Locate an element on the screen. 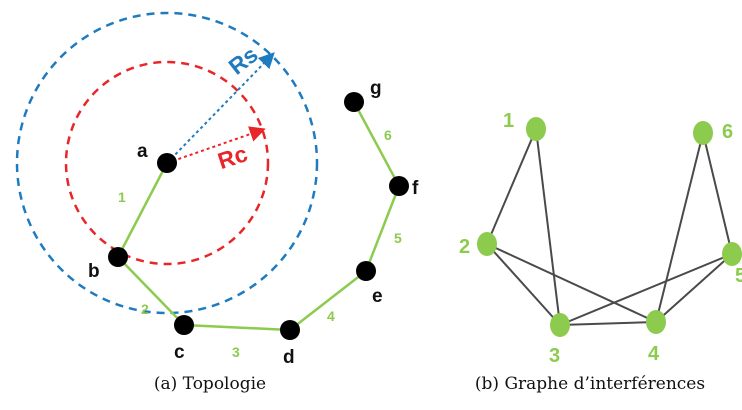  node-f is located at coordinates (399, 186).